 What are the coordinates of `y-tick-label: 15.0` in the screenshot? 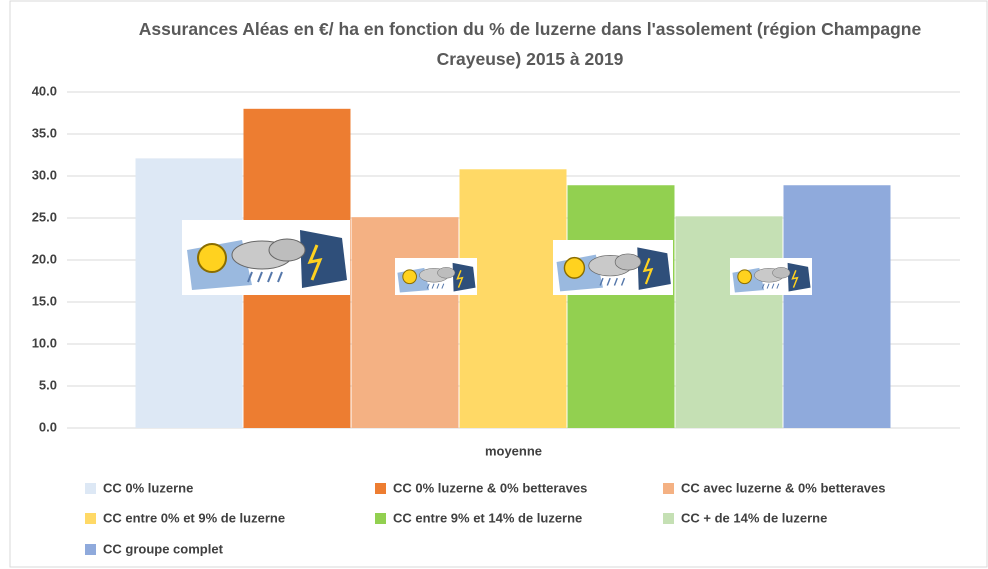 It's located at (44, 300).